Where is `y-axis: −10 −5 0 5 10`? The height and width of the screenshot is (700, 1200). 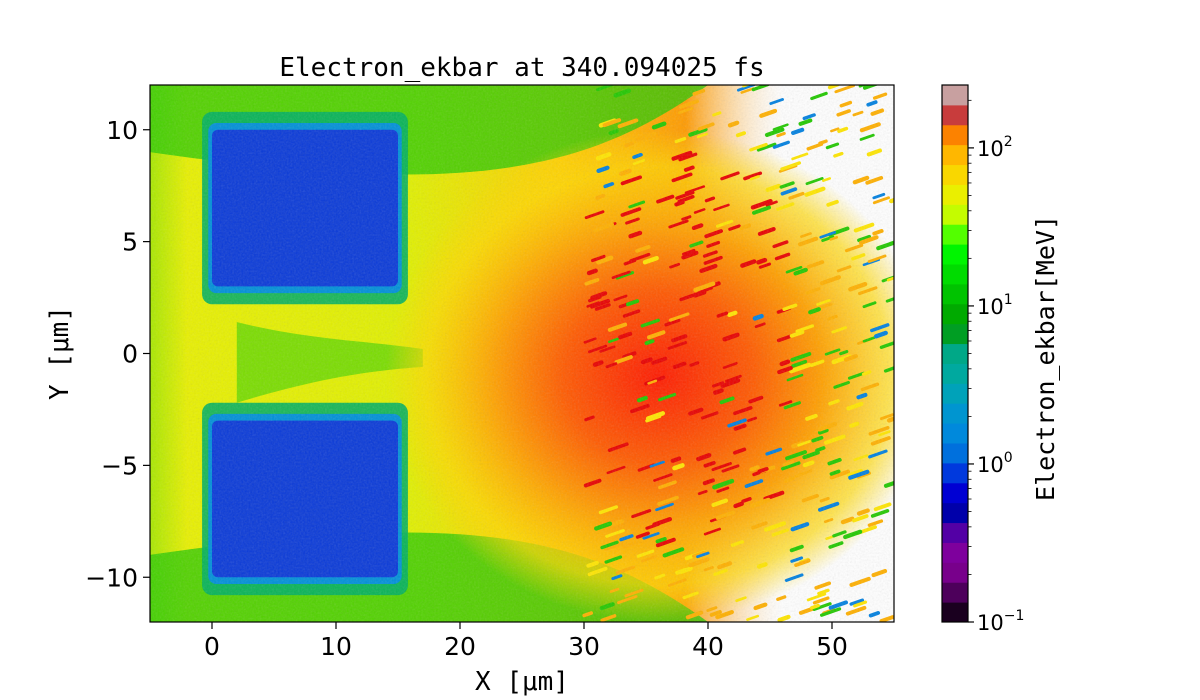
y-axis: −10 −5 0 5 10 is located at coordinates (117, 354).